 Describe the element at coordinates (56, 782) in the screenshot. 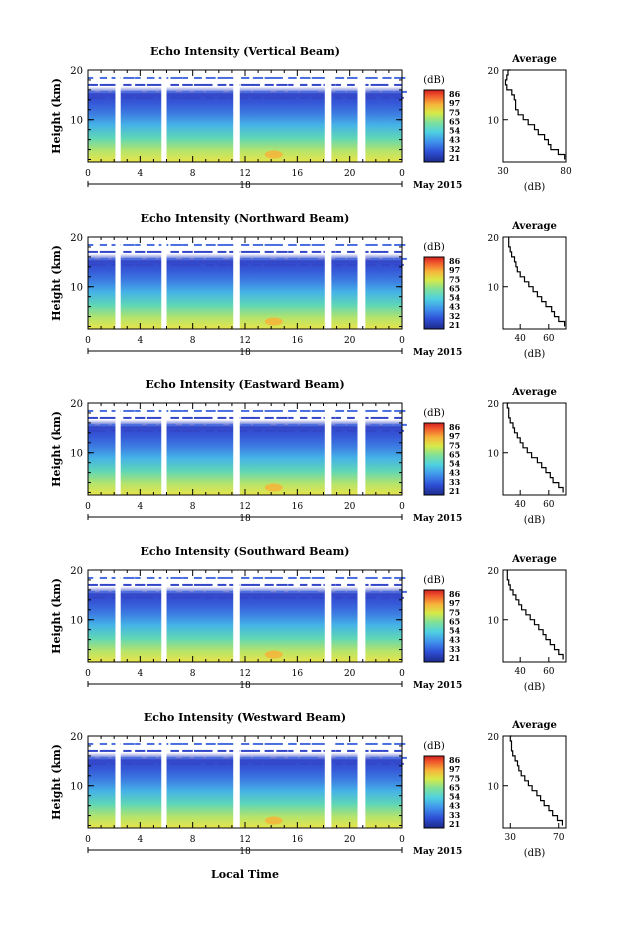

I see `y-axis-label: Height (km)` at that location.